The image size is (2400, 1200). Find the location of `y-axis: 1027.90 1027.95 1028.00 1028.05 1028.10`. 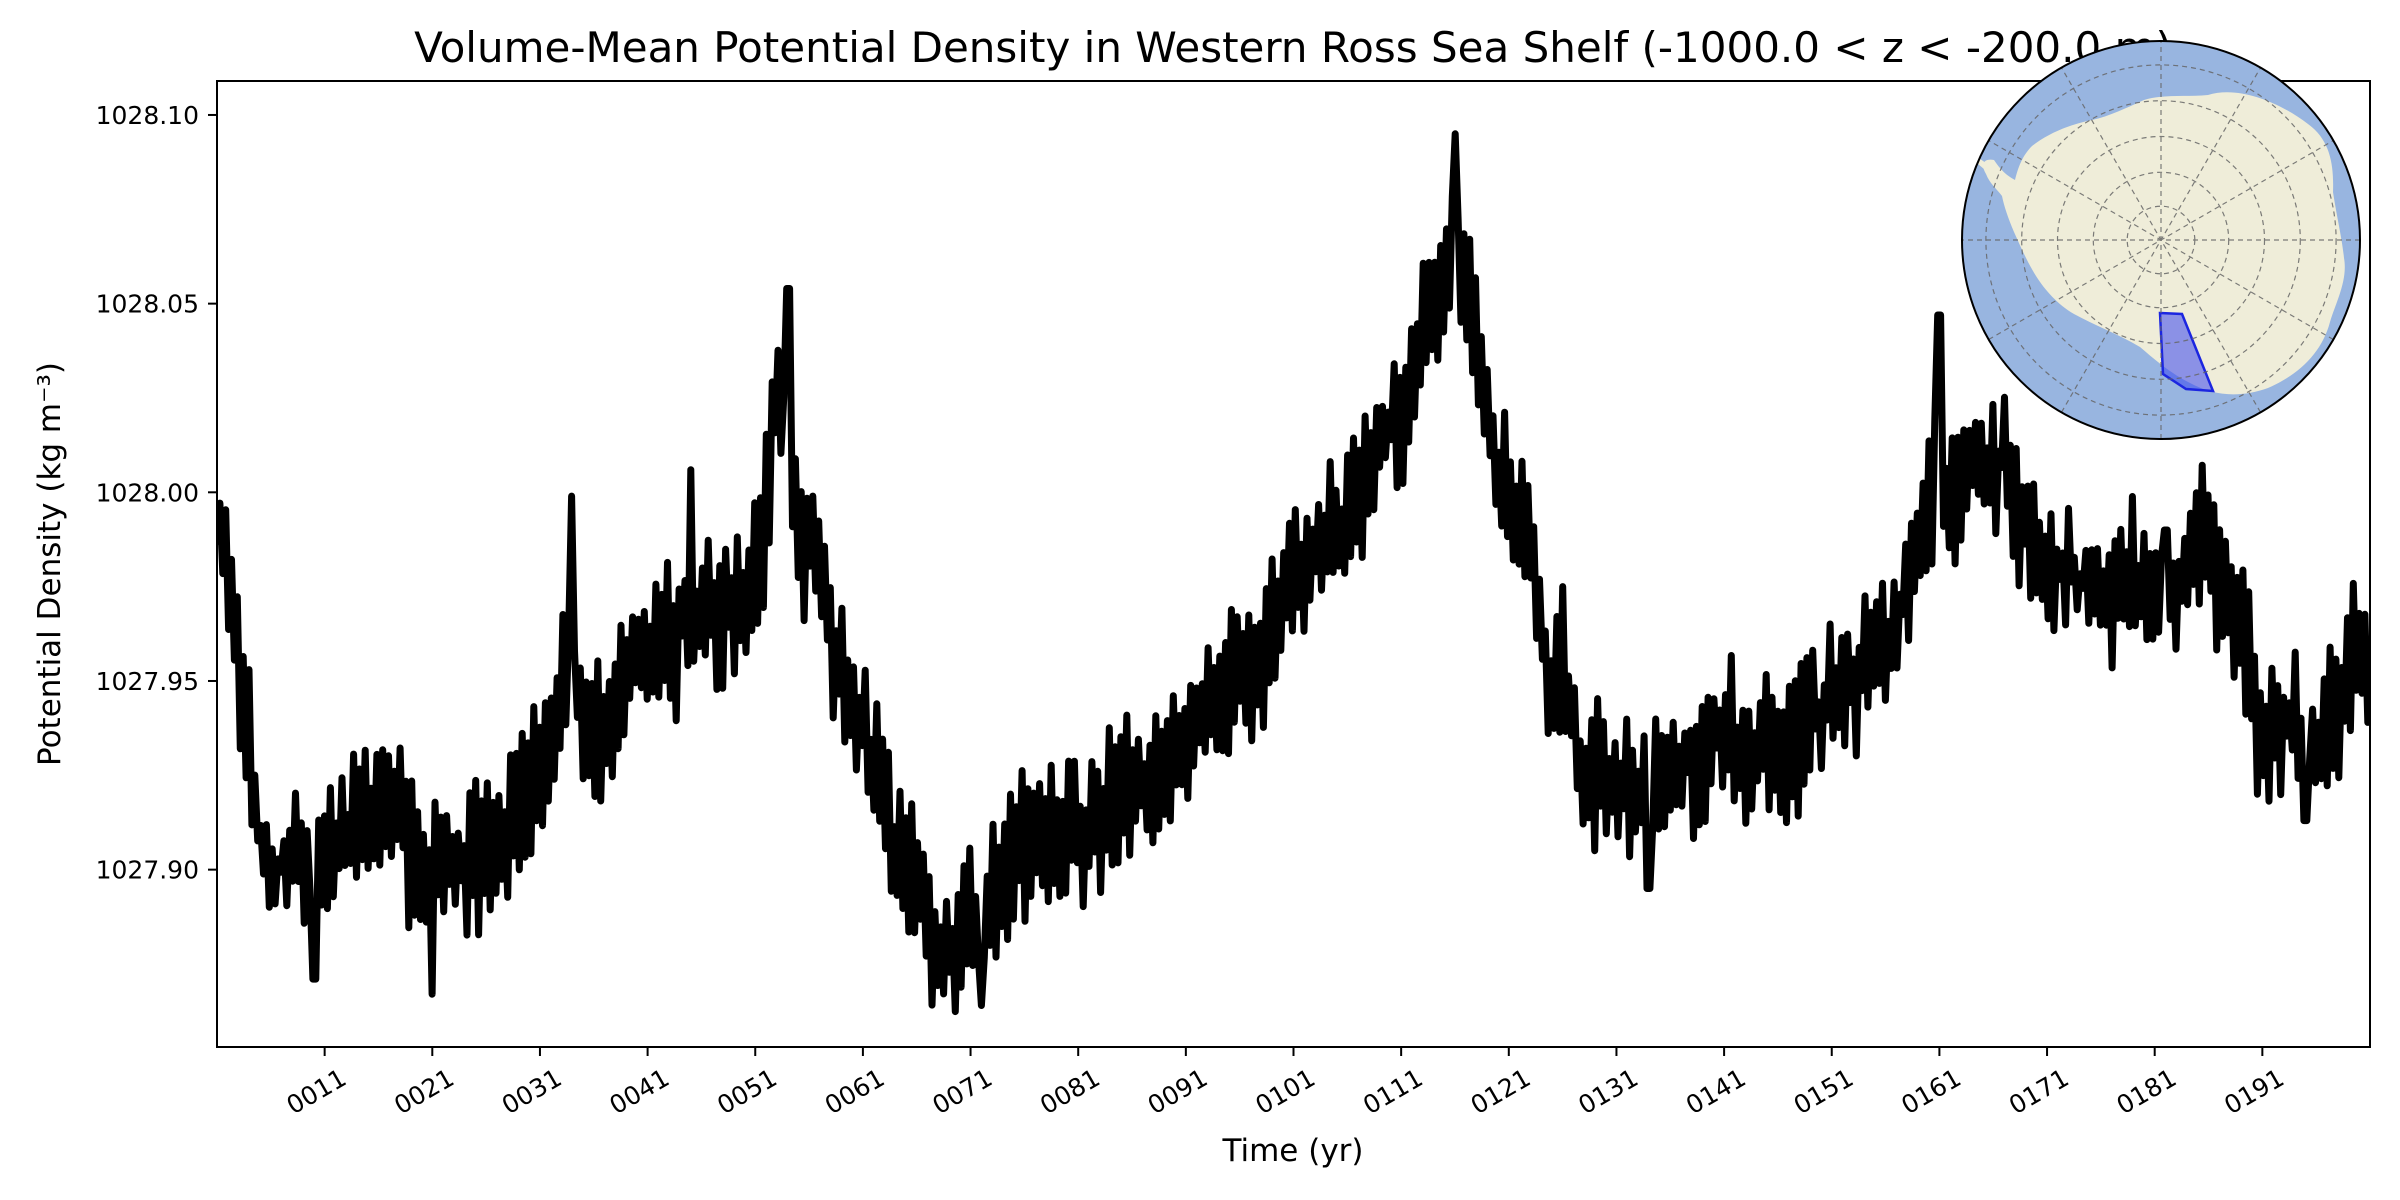

y-axis: 1027.90 1027.95 1028.00 1028.05 1028.10 is located at coordinates (156, 493).